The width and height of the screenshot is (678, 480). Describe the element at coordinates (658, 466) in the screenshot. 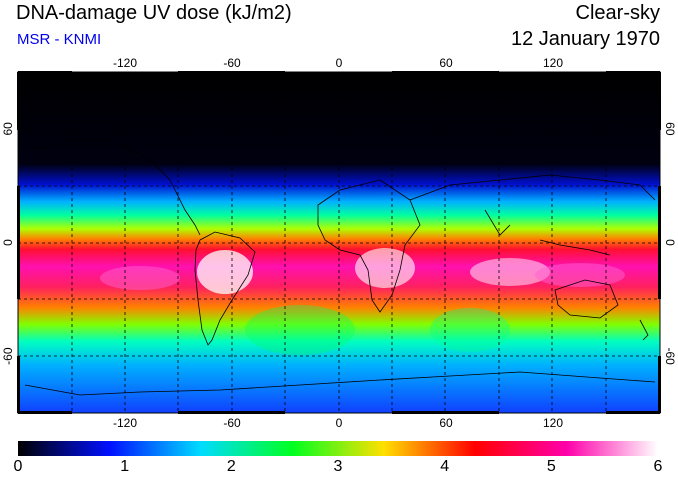

I see `colorbar-label: 6` at that location.